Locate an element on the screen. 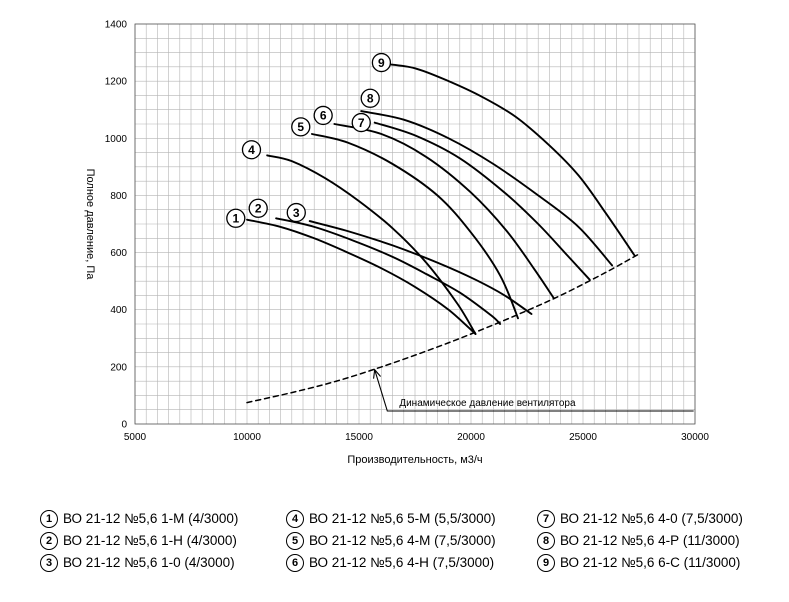  y-tick-label: 1200 is located at coordinates (116, 82).